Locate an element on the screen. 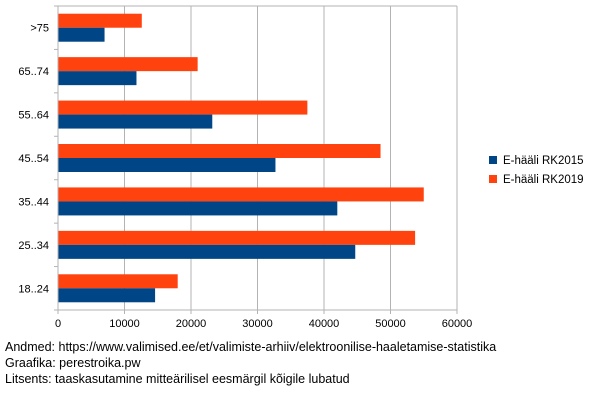 This screenshot has height=400, width=605. y-tick-label: 45..54 is located at coordinates (33, 159).